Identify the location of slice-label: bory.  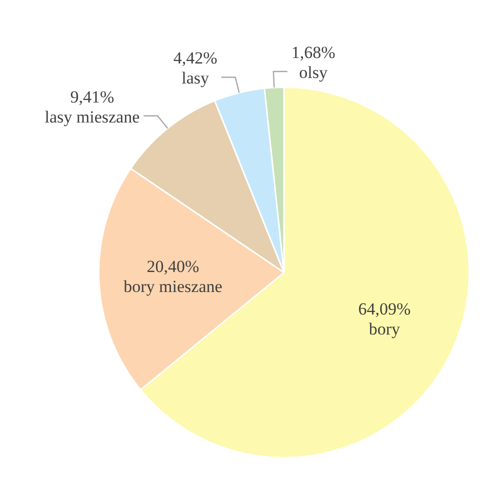
(384, 329).